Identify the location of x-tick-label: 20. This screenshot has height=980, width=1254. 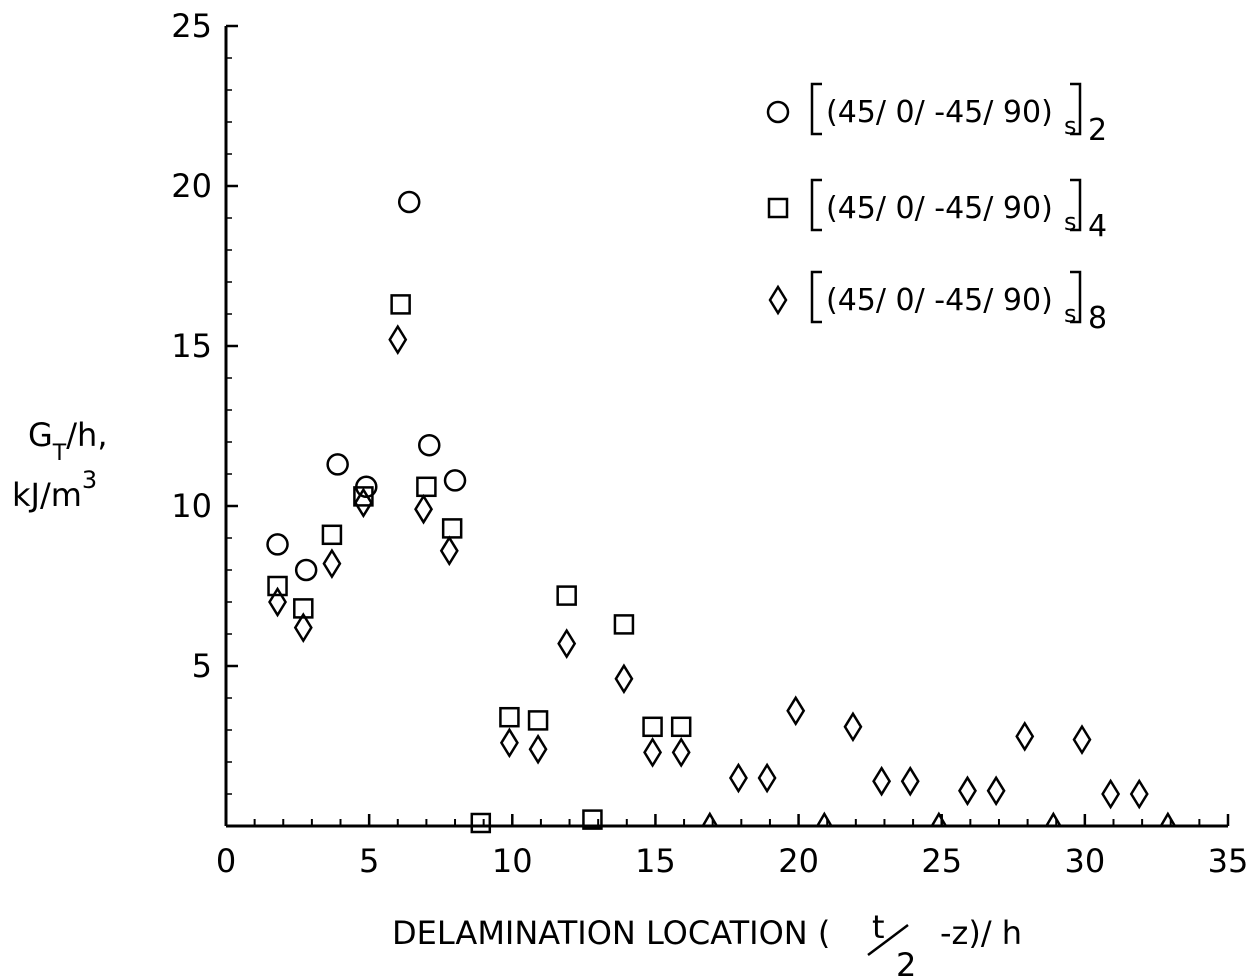
(798, 861).